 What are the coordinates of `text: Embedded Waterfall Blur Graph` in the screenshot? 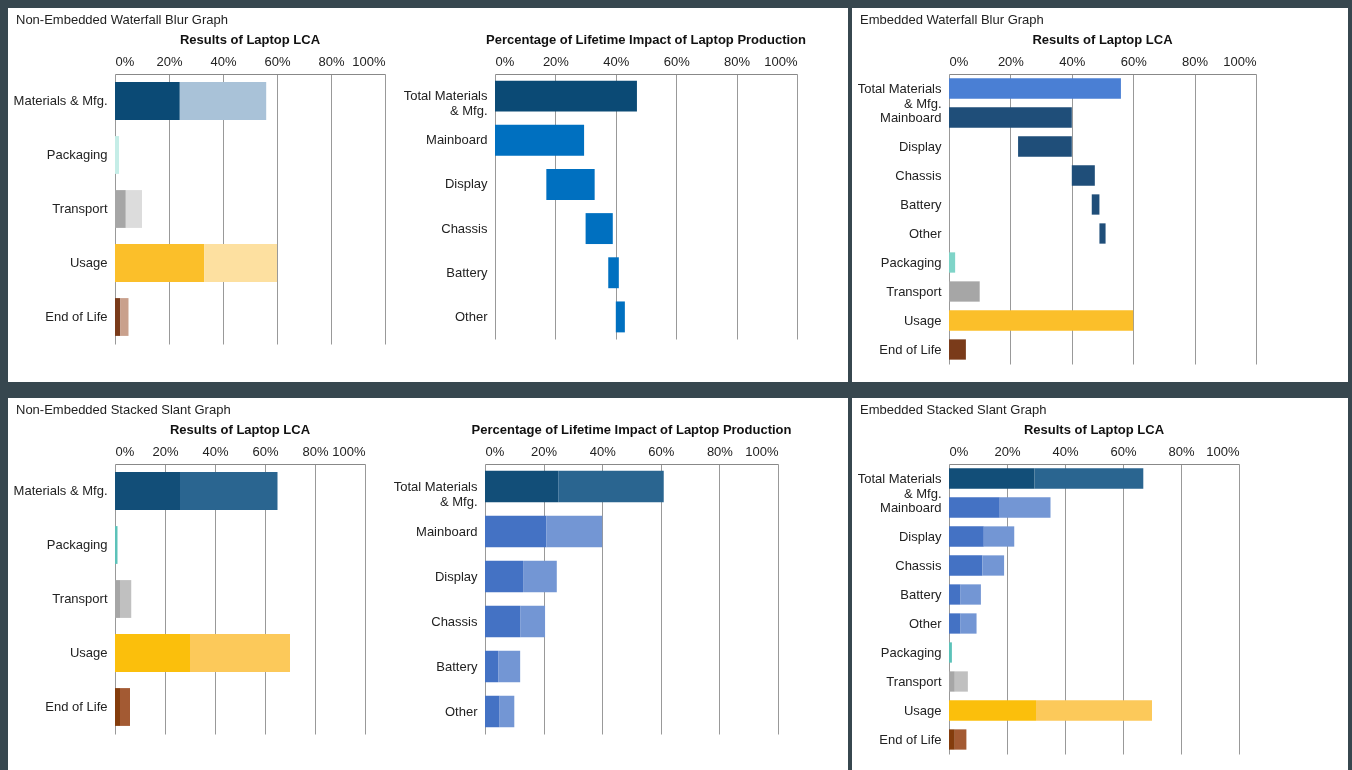 It's located at (952, 19).